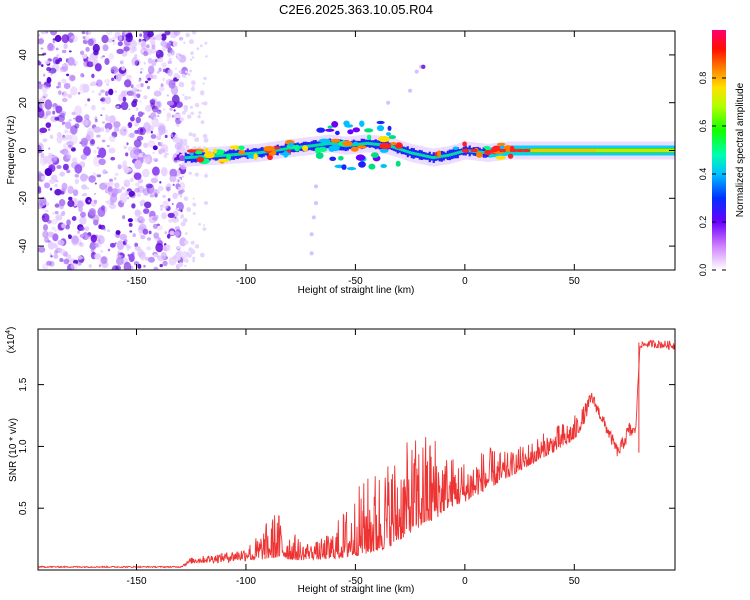 Image resolution: width=750 pixels, height=600 pixels. I want to click on faint-dot, so click(316, 186).